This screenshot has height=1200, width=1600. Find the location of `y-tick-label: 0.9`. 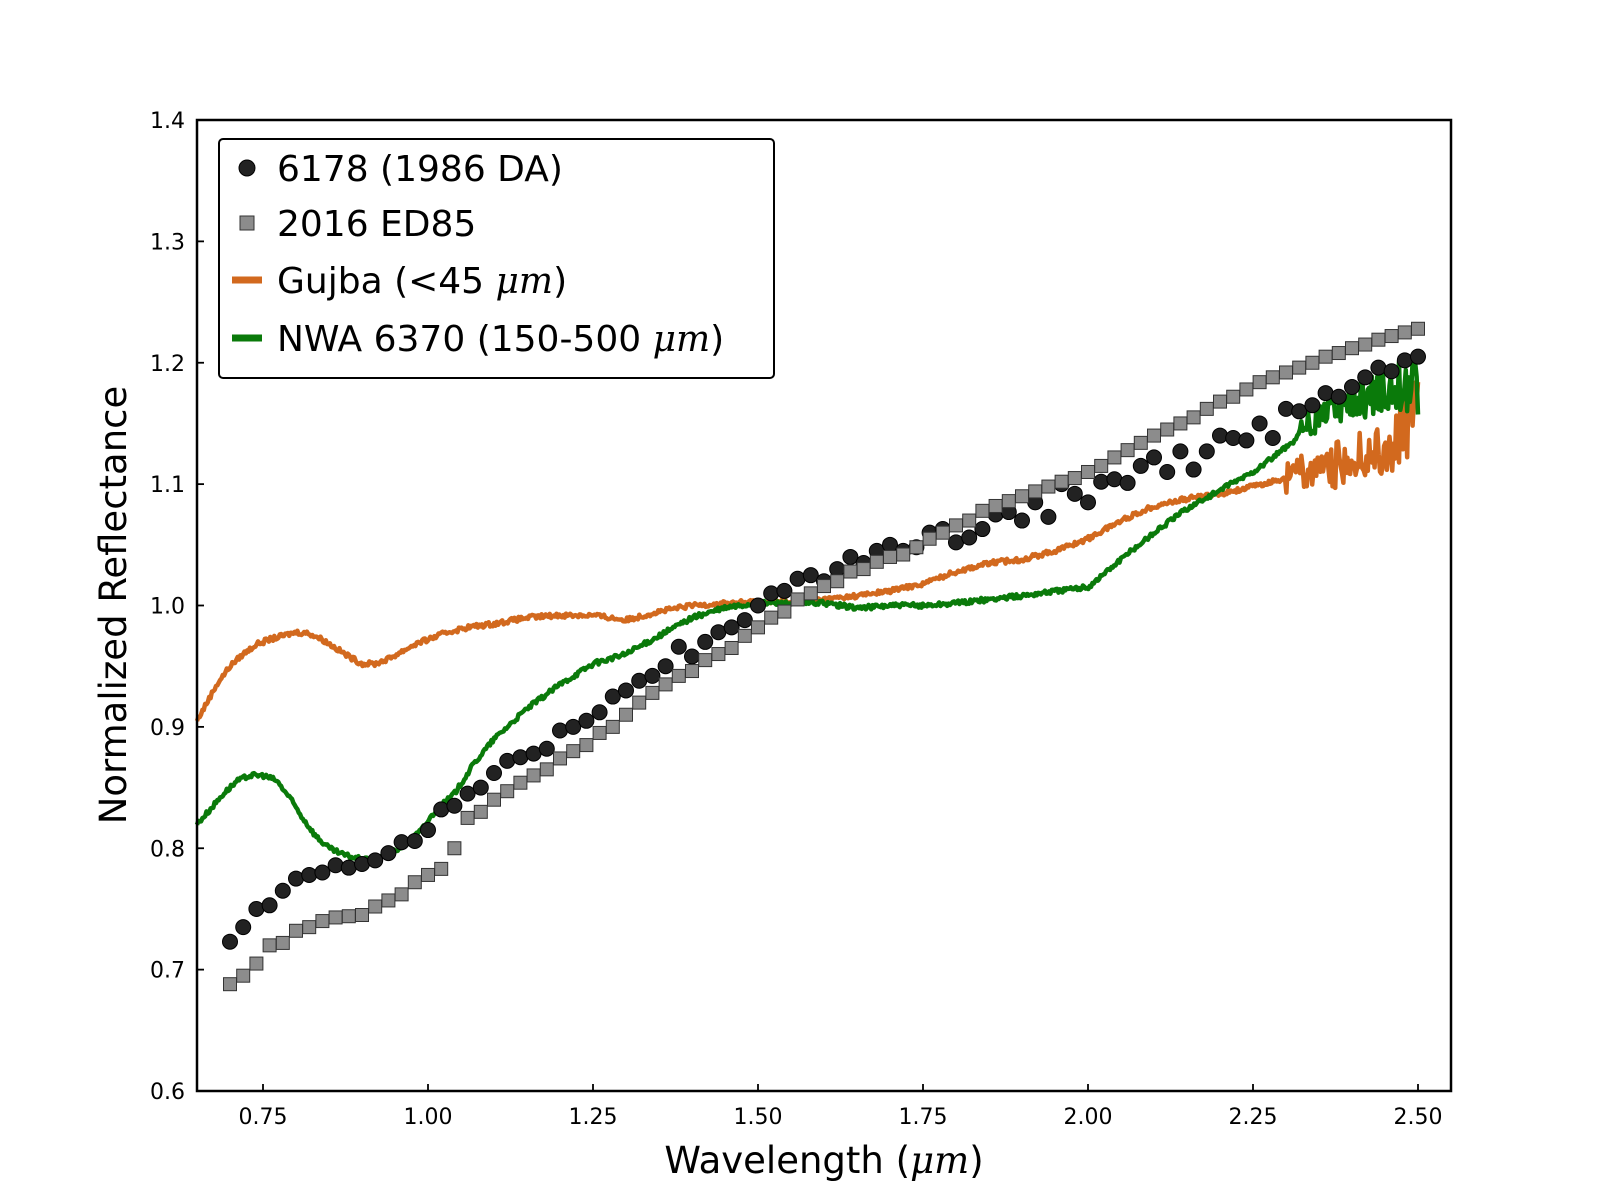

y-tick-label: 0.9 is located at coordinates (167, 728).